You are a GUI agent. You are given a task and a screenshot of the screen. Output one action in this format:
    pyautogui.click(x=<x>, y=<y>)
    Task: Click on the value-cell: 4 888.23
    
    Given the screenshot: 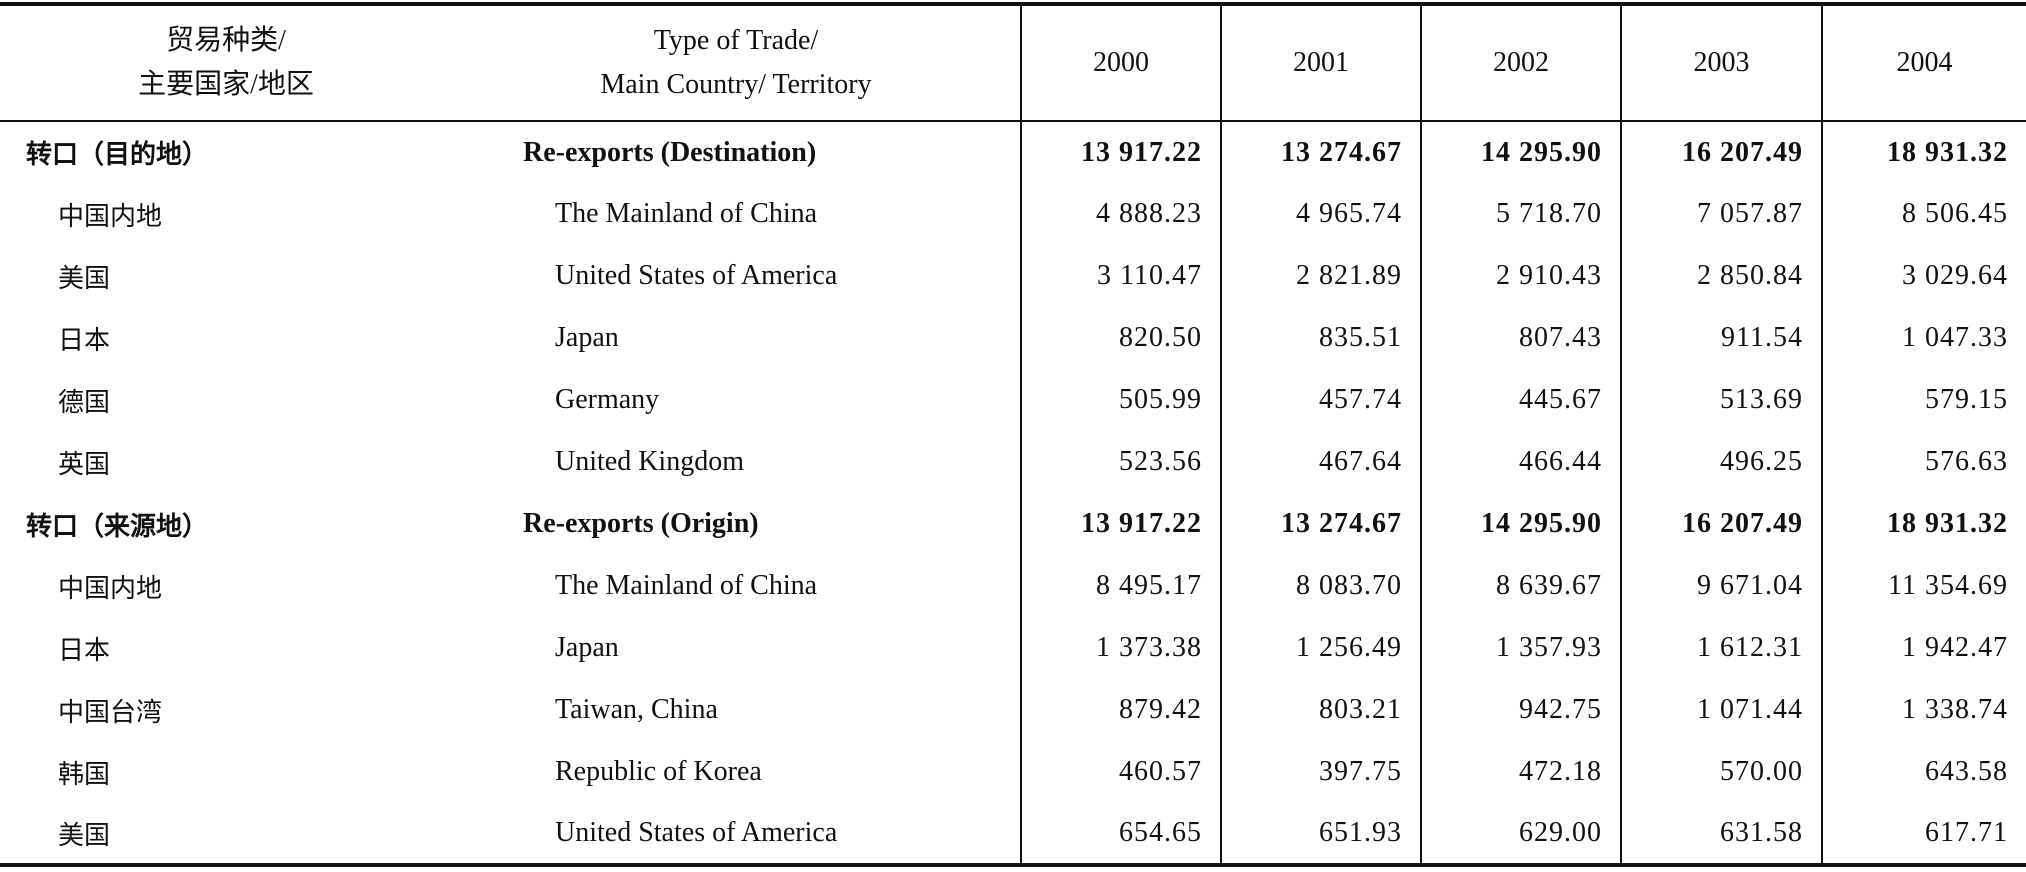 What is the action you would take?
    pyautogui.click(x=1120, y=214)
    